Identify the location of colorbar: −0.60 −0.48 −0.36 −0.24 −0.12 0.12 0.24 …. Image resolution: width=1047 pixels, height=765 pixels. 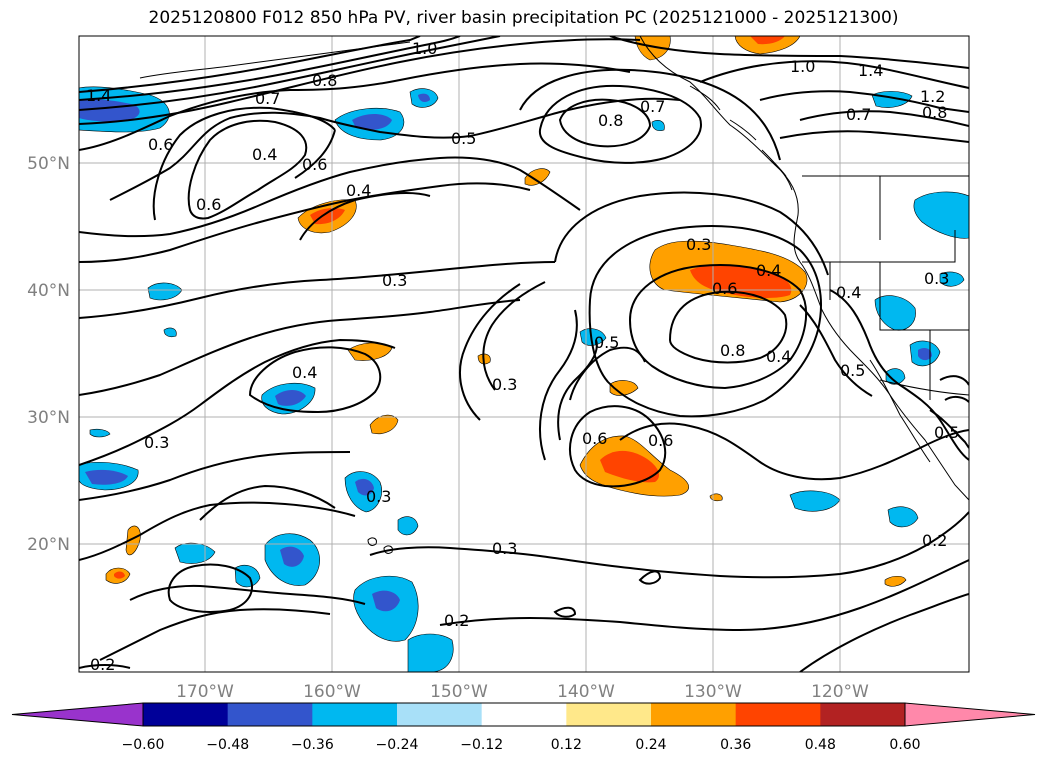
(523, 727).